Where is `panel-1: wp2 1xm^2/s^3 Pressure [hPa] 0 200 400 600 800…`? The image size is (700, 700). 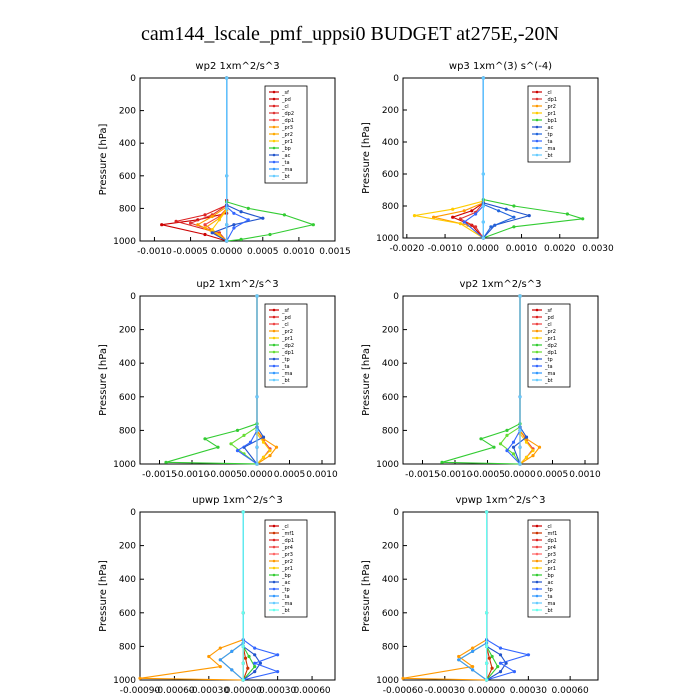
panel-1: wp2 1xm^2/s^3 Pressure [hPa] 0 200 400 600 800… is located at coordinates (224, 159).